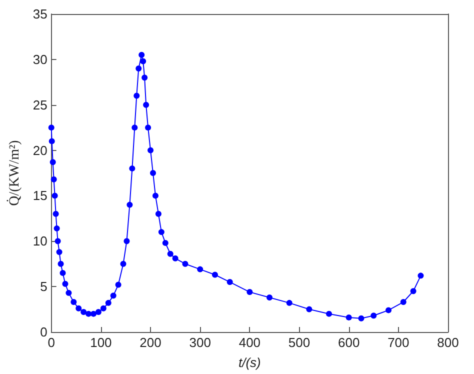 Image resolution: width=474 pixels, height=374 pixels. What do you see at coordinates (249, 342) in the screenshot?
I see `x-tick-label: 400` at bounding box center [249, 342].